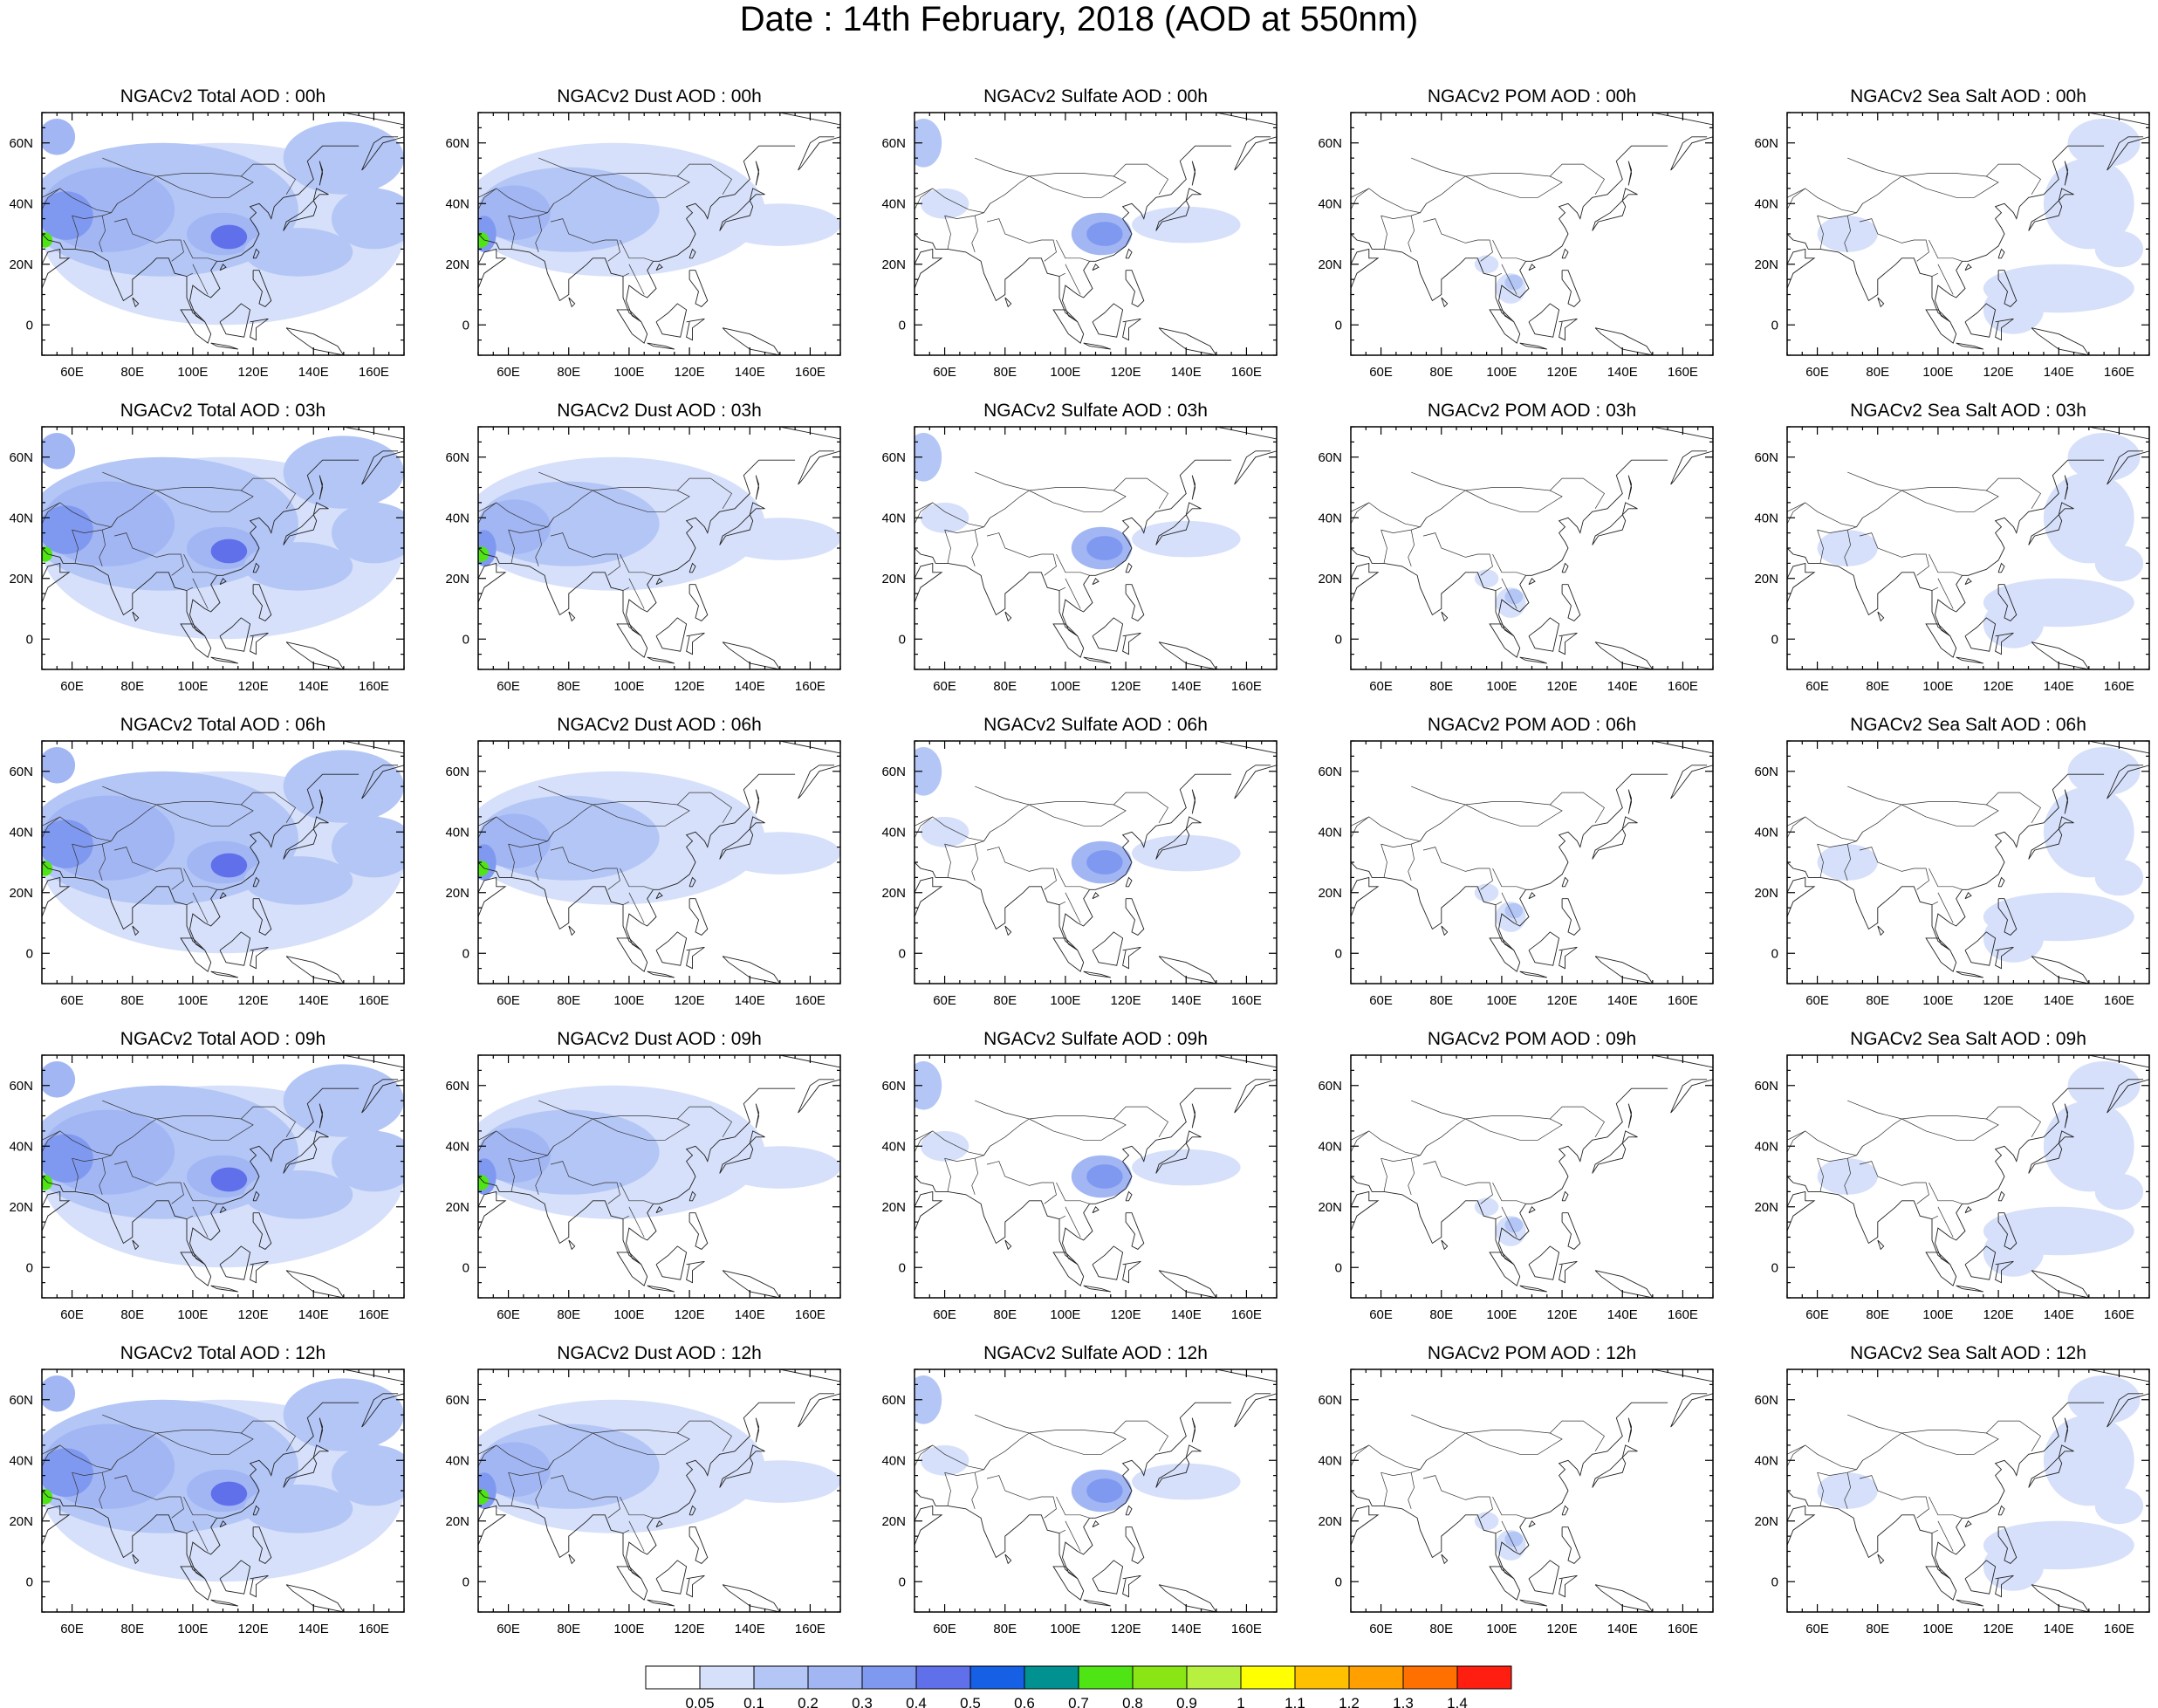  Describe the element at coordinates (1622, 686) in the screenshot. I see `lon-tick-label: 140E` at that location.